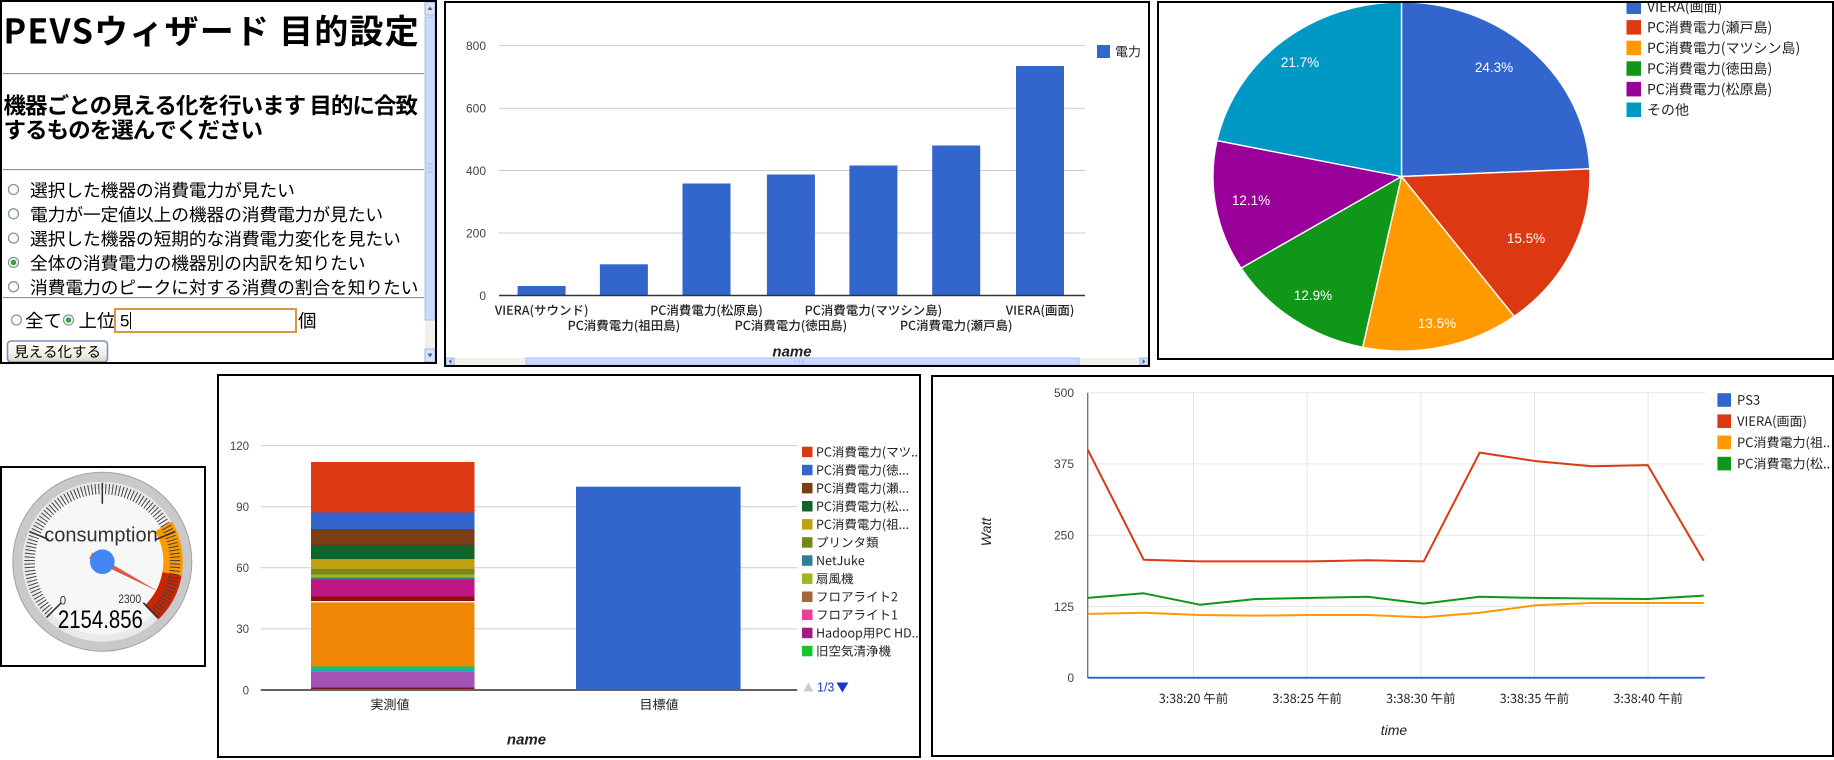  Describe the element at coordinates (1526, 238) in the screenshot. I see `svg-text: 15.5%` at that location.